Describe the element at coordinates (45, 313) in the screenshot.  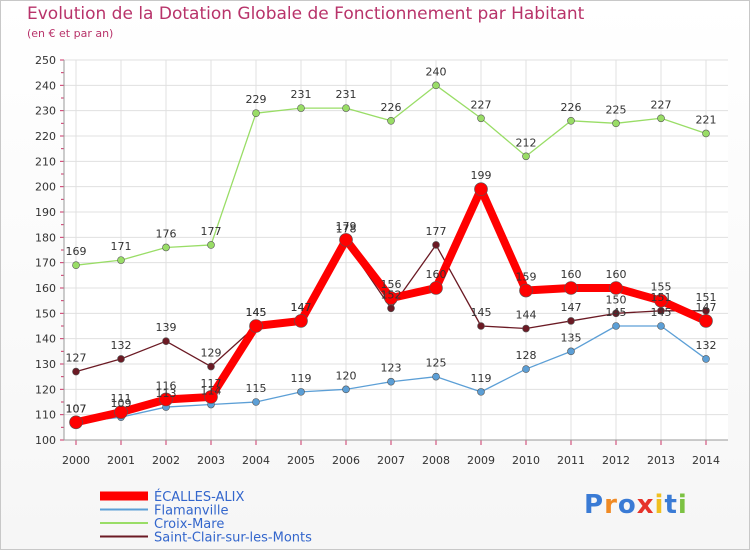
I see `y-tick-label-150: 150` at that location.